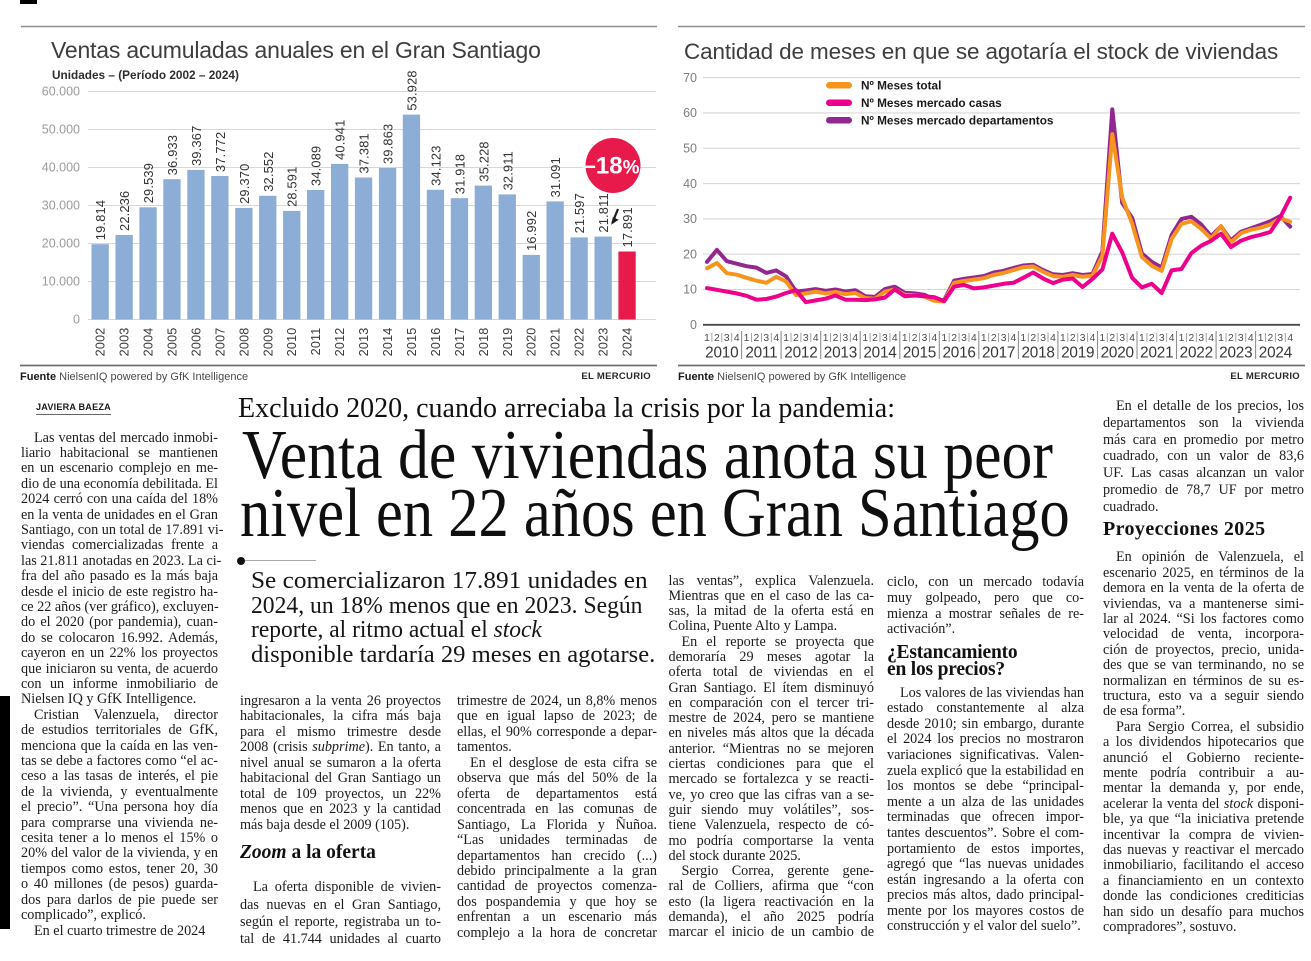 The height and width of the screenshot is (961, 1311). I want to click on svg-text: 40.000, so click(61, 168).